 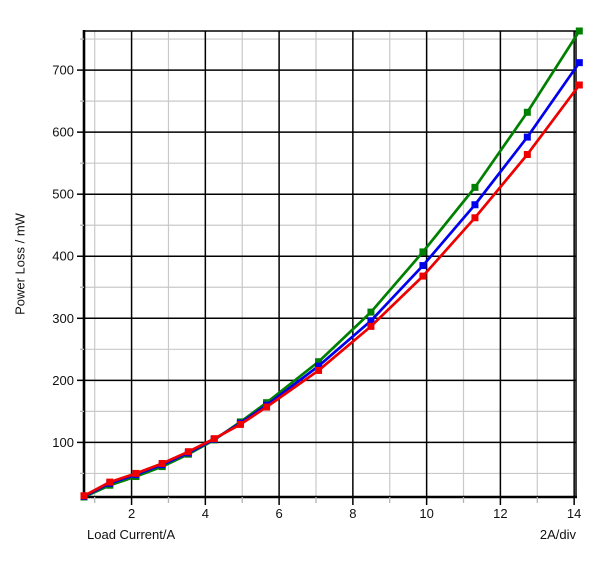 I want to click on x-axis-title: Load Current/A, so click(x=131, y=534).